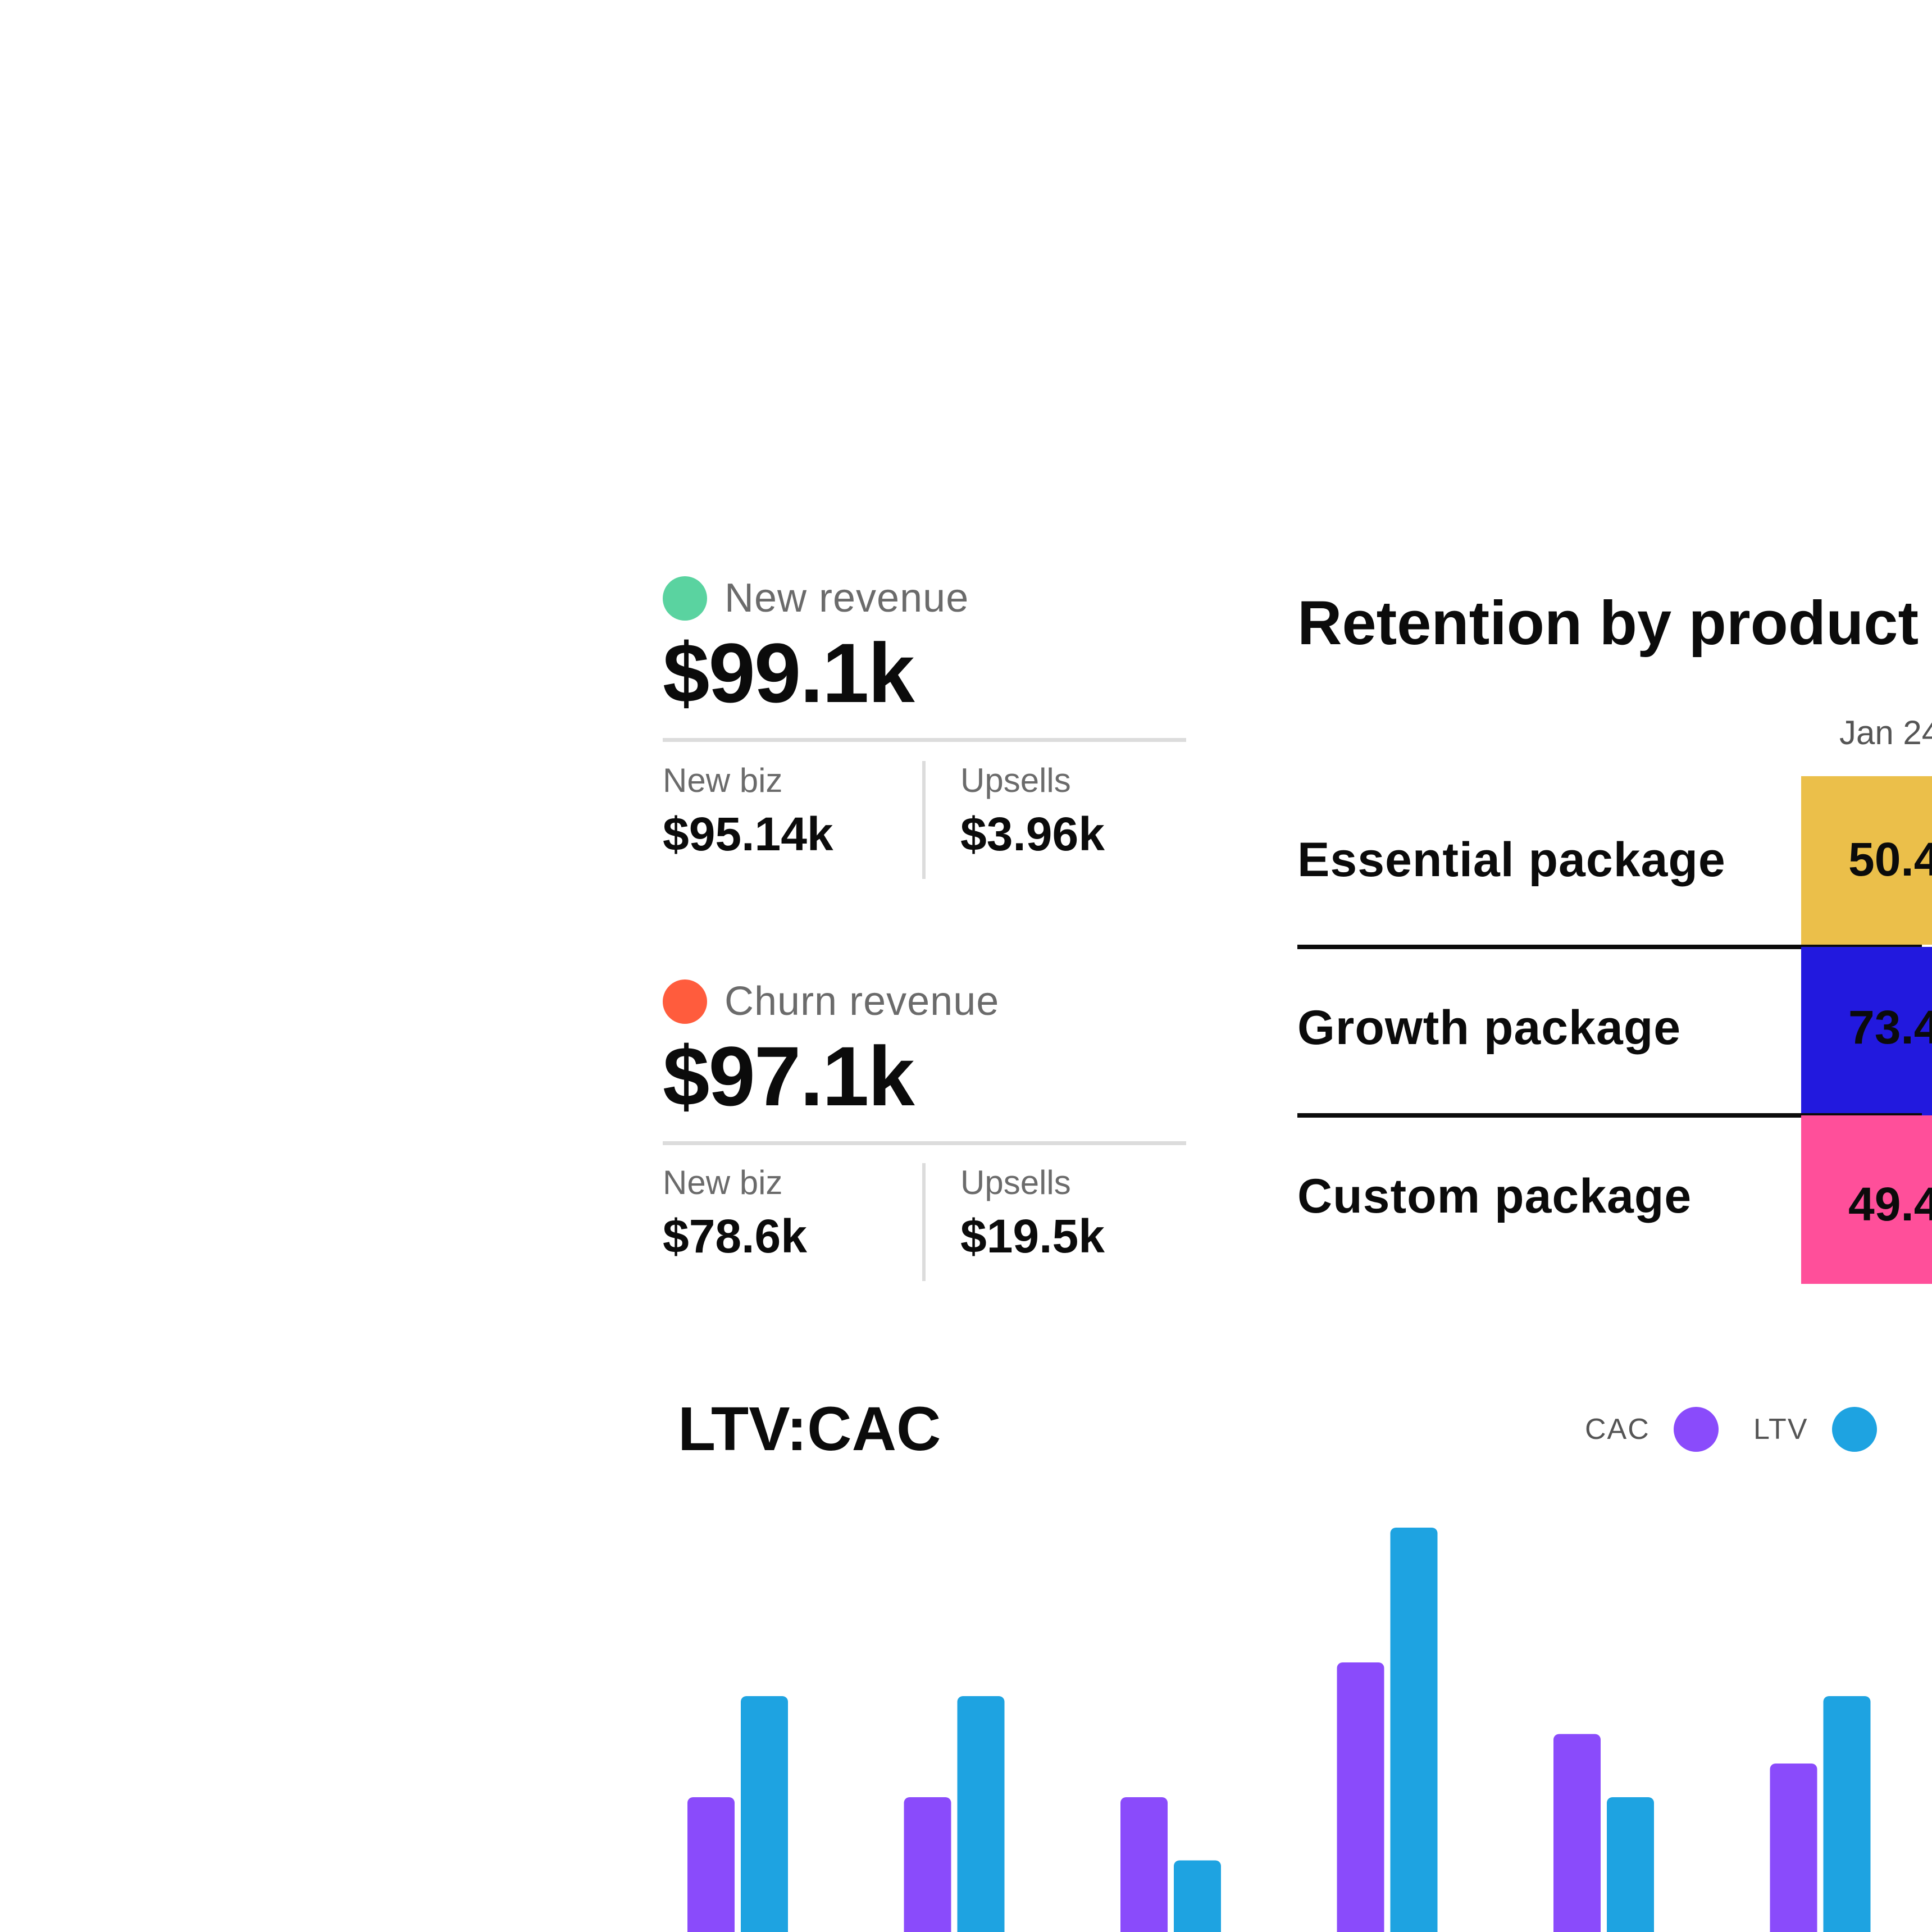 The height and width of the screenshot is (1932, 1932). I want to click on retention-value-custom: 49.4, so click(1890, 1204).